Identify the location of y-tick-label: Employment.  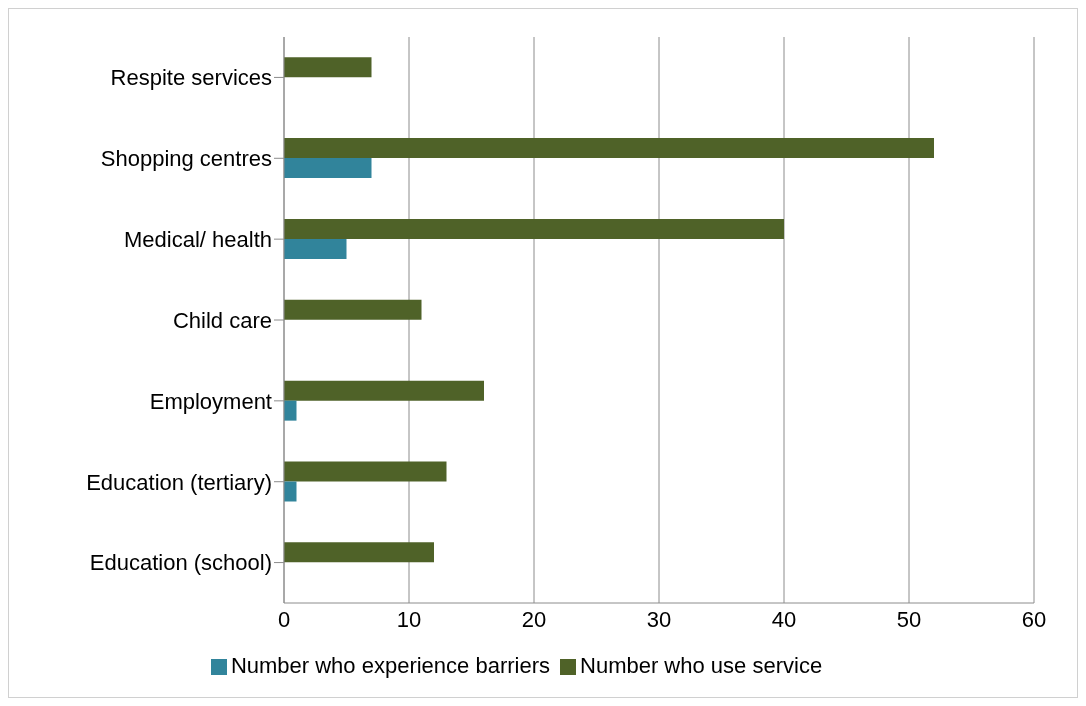
(210, 401).